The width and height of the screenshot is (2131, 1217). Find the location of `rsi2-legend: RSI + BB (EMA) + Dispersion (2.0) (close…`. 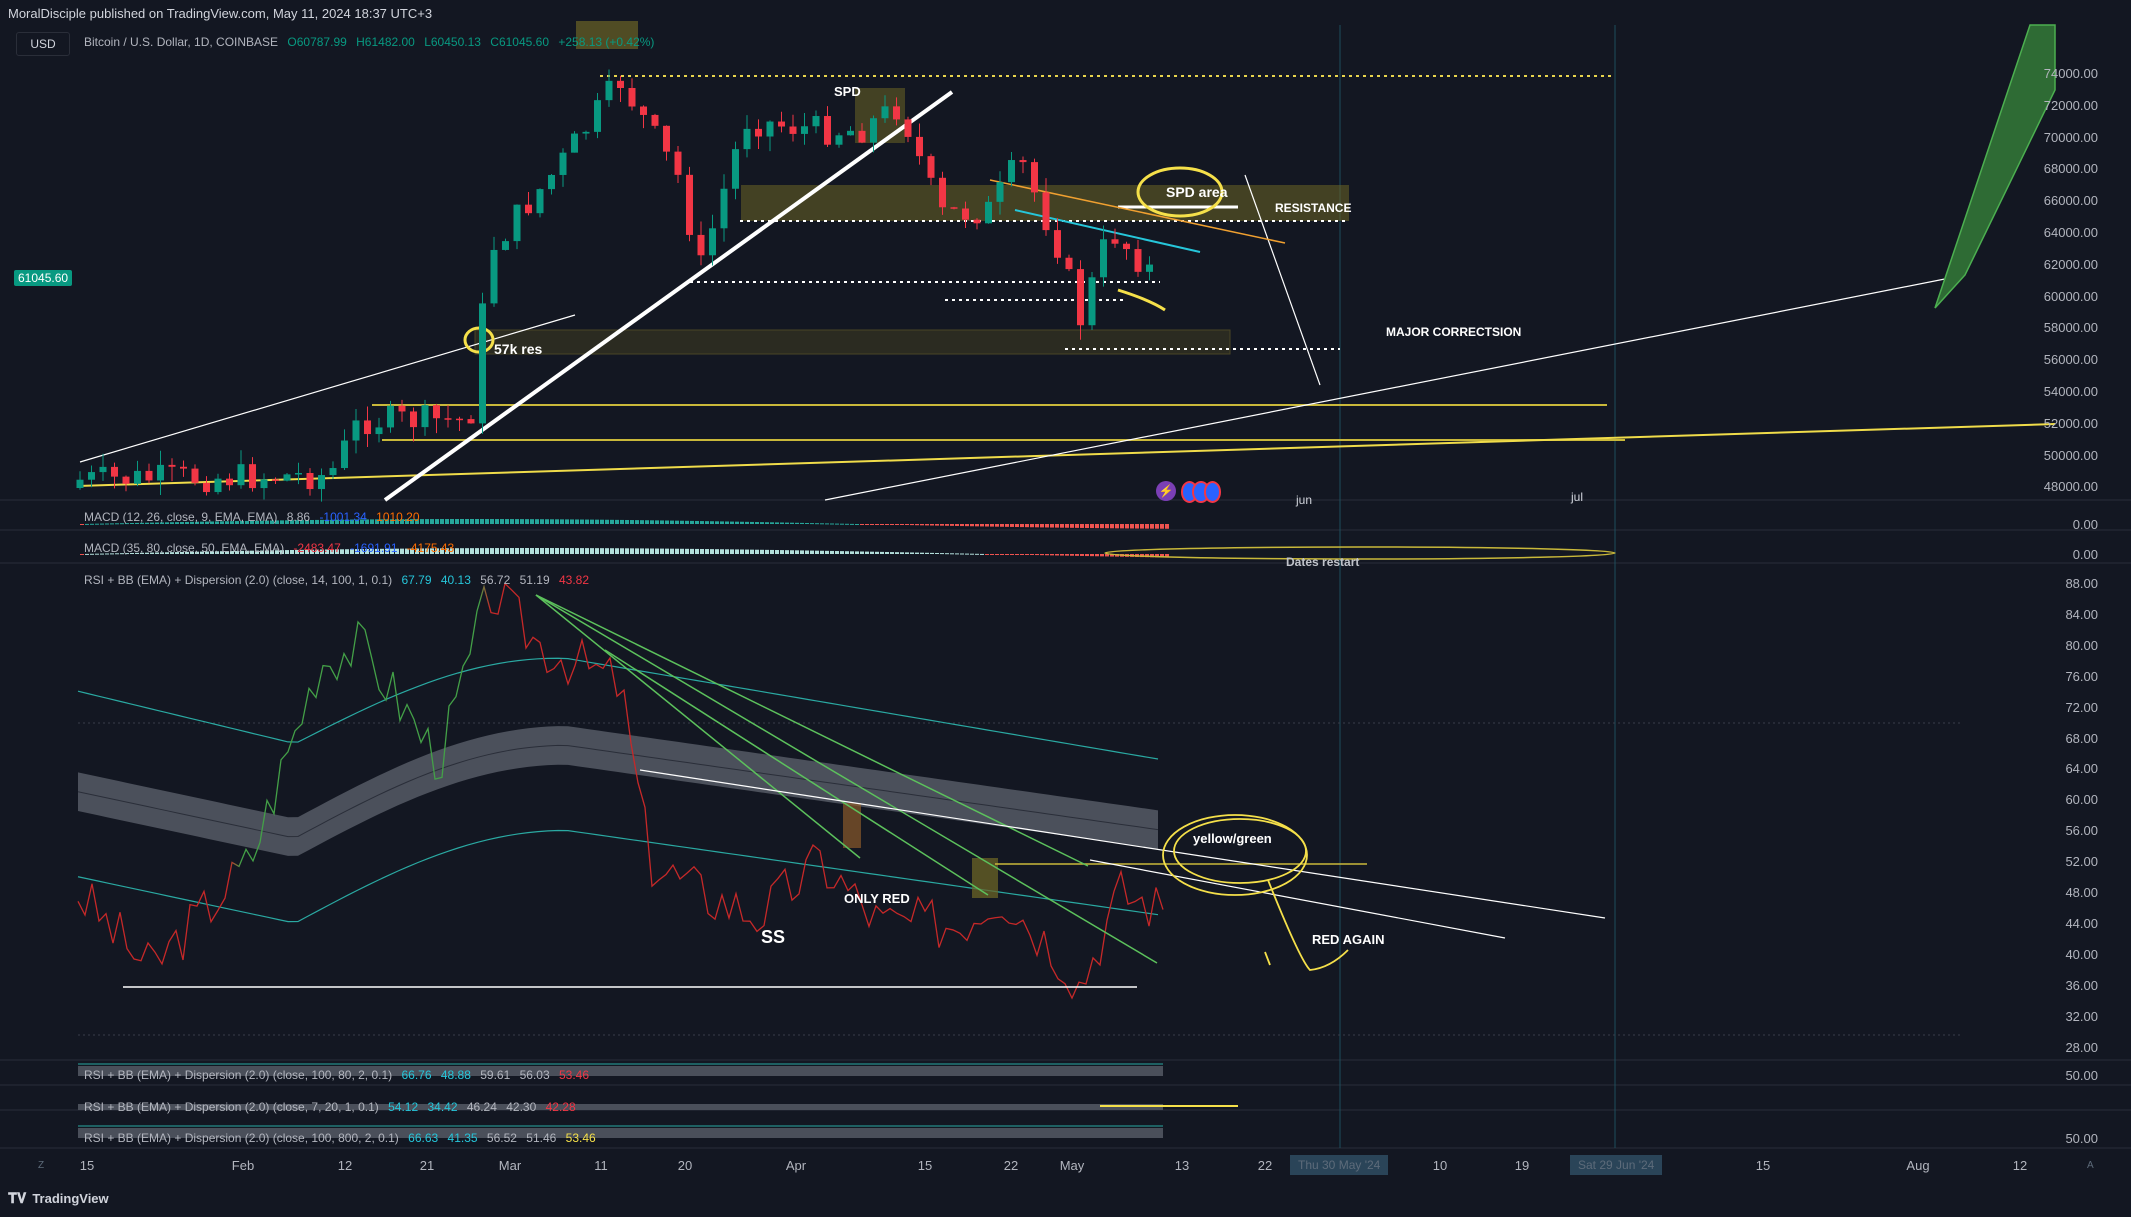

rsi2-legend: RSI + BB (EMA) + Dispersion (2.0) (close… is located at coordinates (339, 1075).